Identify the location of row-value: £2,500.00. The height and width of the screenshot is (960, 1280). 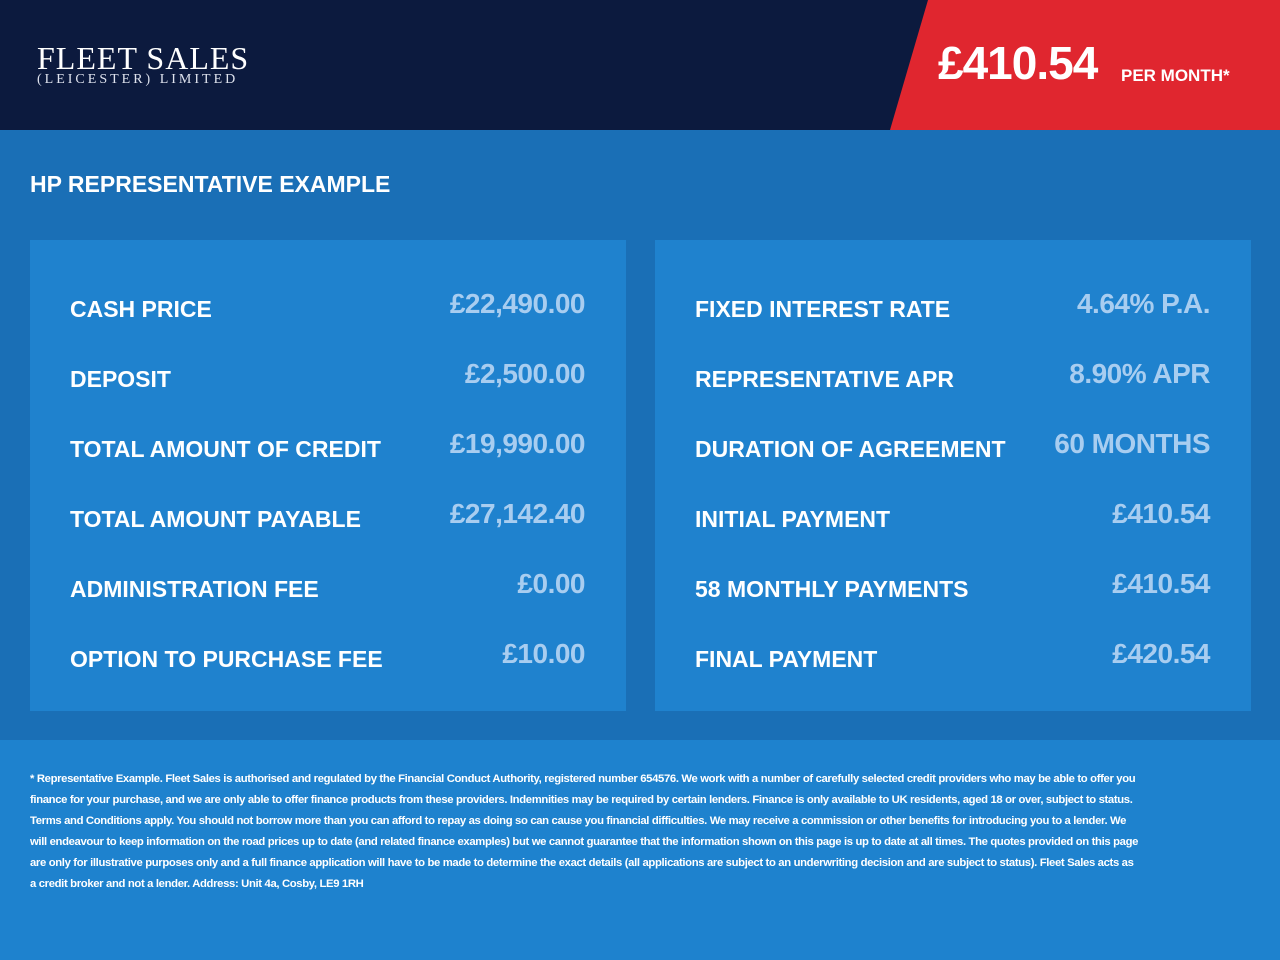
(525, 373).